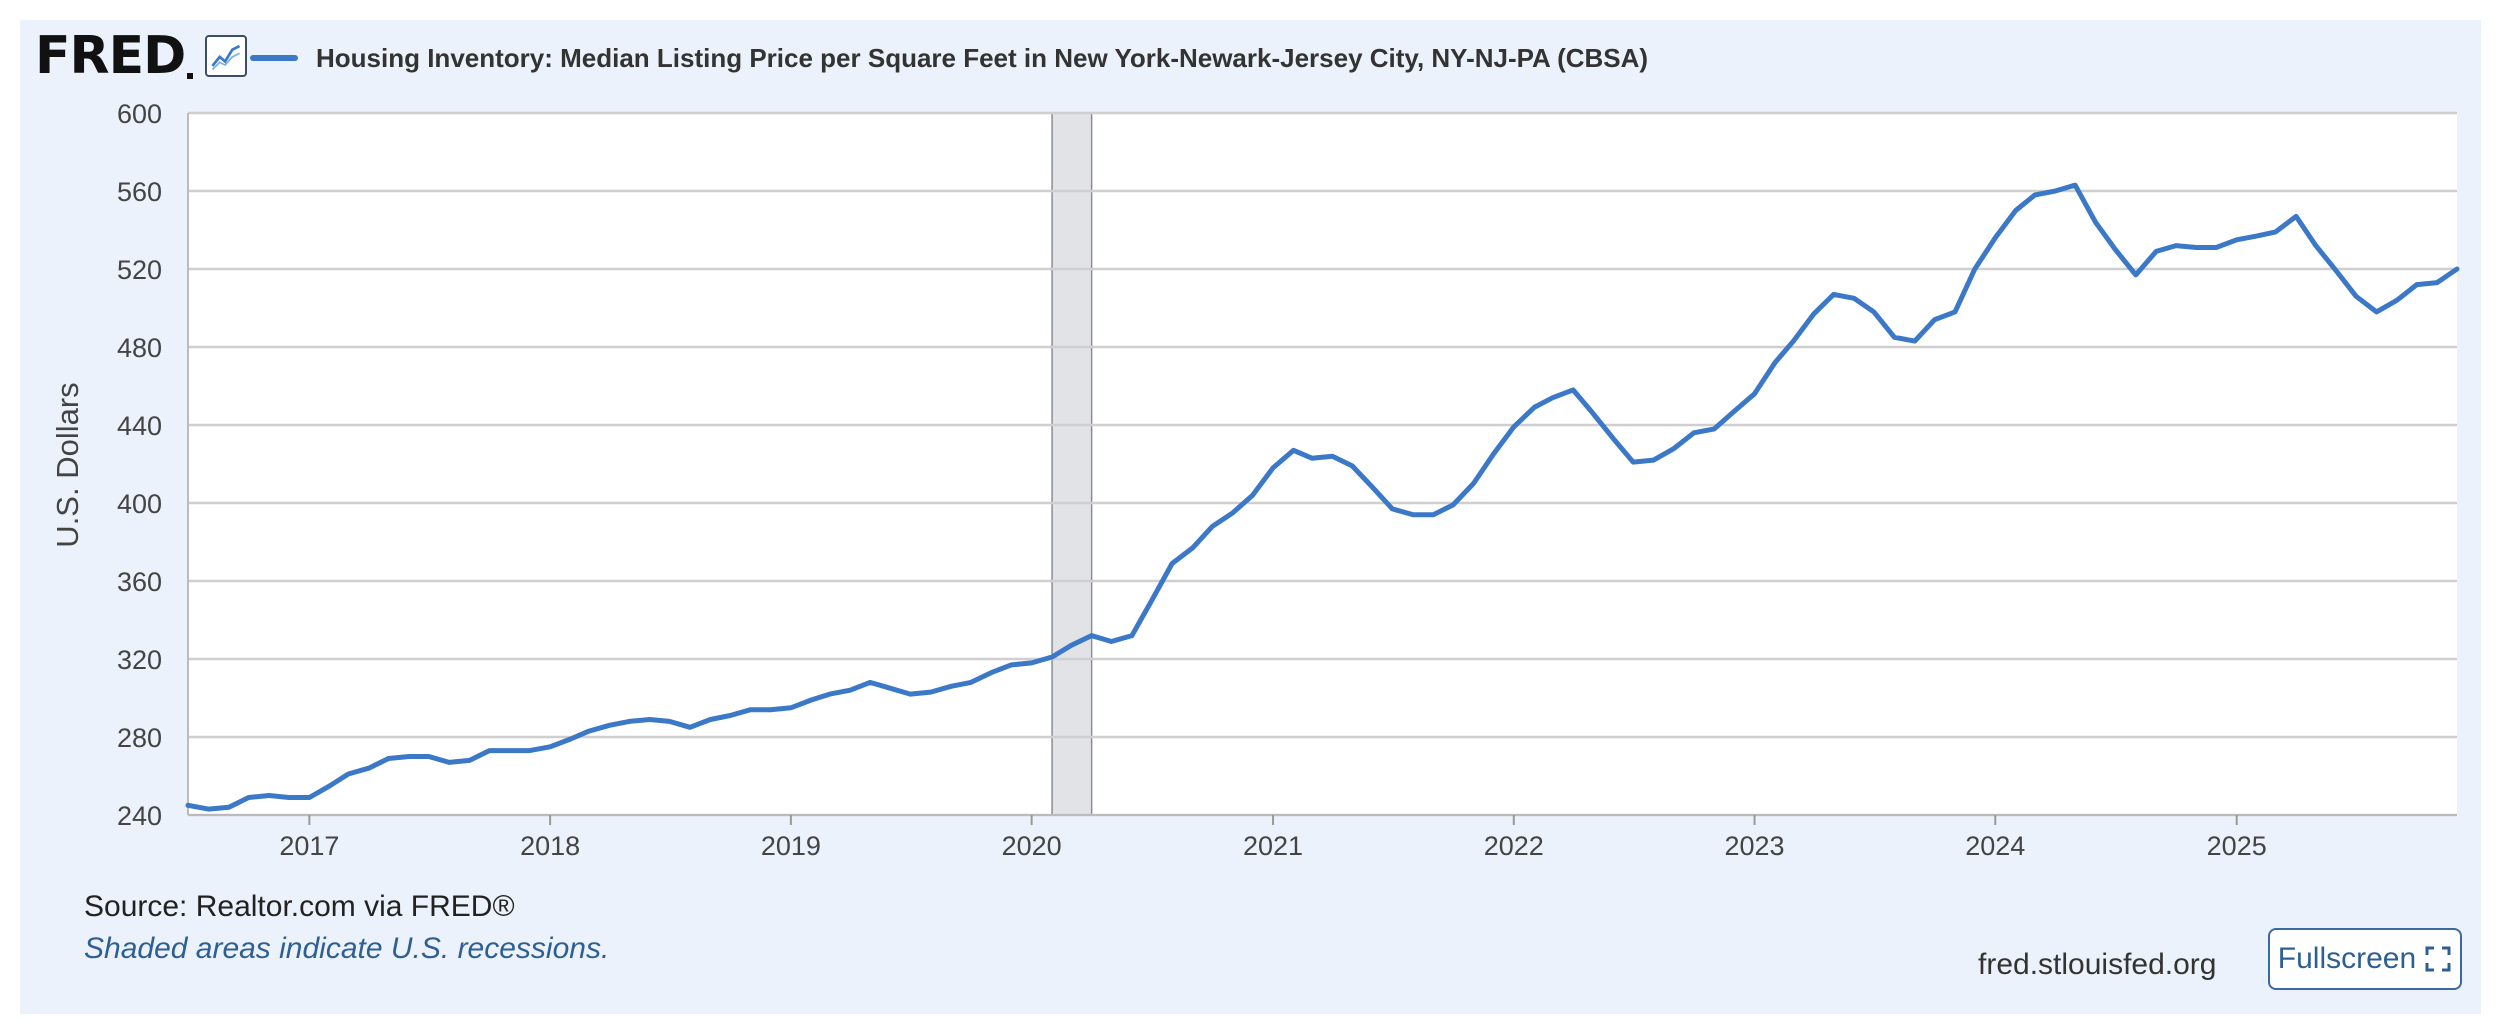 The height and width of the screenshot is (1027, 2500). What do you see at coordinates (1072, 464) in the screenshot?
I see `recession-band` at bounding box center [1072, 464].